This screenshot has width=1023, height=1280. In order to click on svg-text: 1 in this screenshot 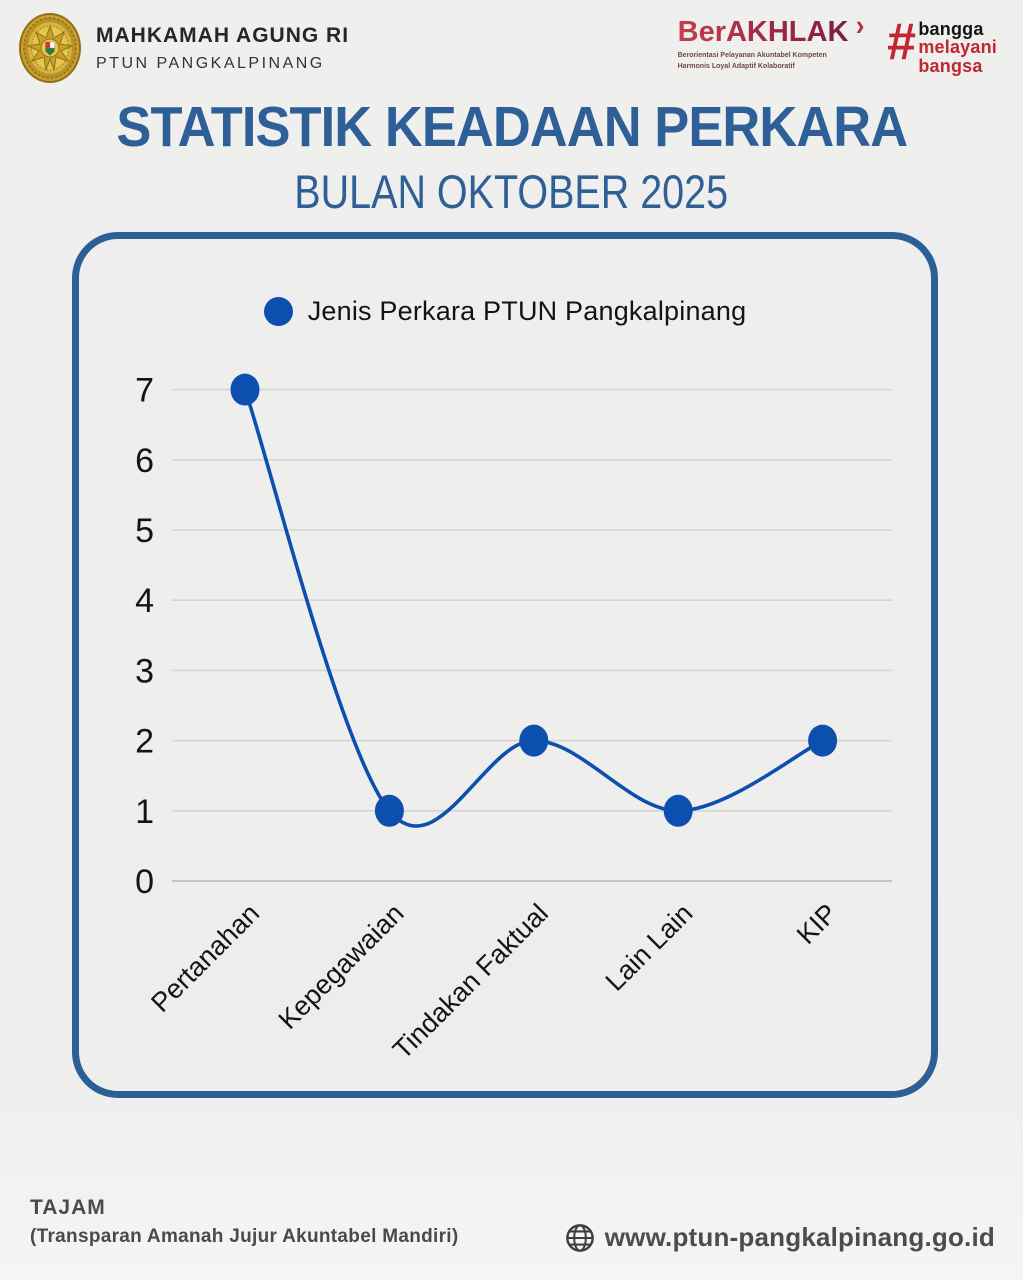, I will do `click(144, 812)`.